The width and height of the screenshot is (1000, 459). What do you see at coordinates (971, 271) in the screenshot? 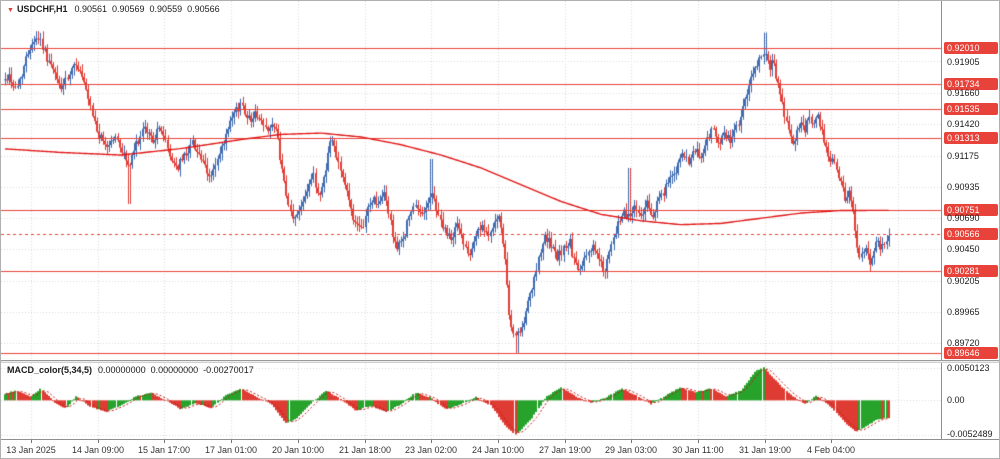
I see `price-level-badge: 0.90281` at bounding box center [971, 271].